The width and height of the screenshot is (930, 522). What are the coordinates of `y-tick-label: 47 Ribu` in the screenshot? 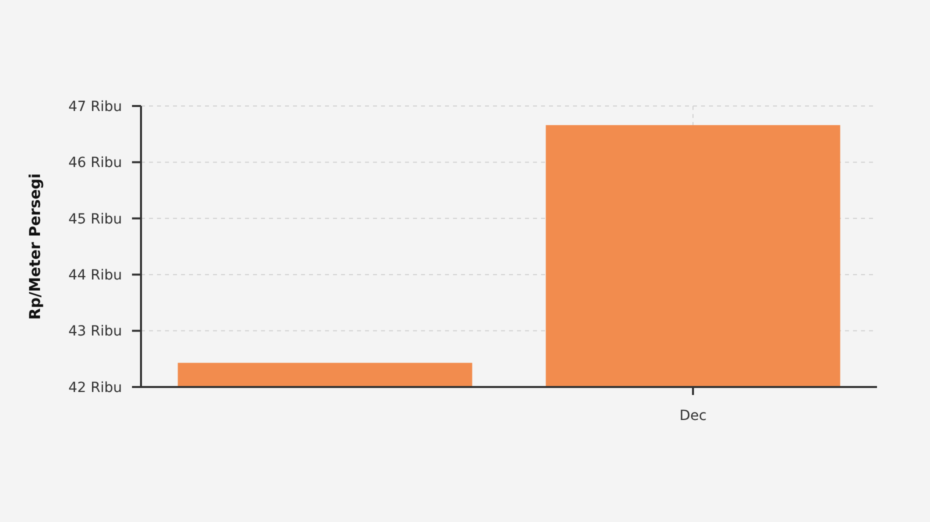 It's located at (95, 106).